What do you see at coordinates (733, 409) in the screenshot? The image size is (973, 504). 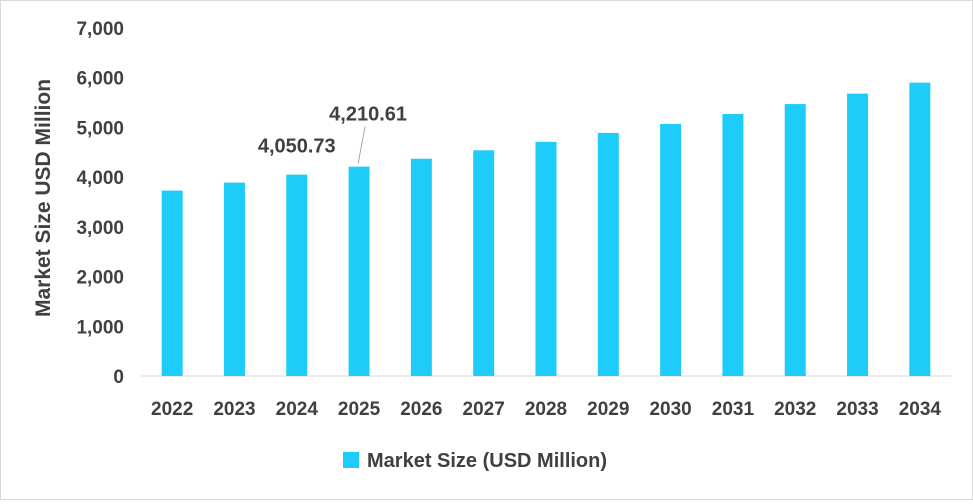 I see `x-tick-label: 2031` at bounding box center [733, 409].